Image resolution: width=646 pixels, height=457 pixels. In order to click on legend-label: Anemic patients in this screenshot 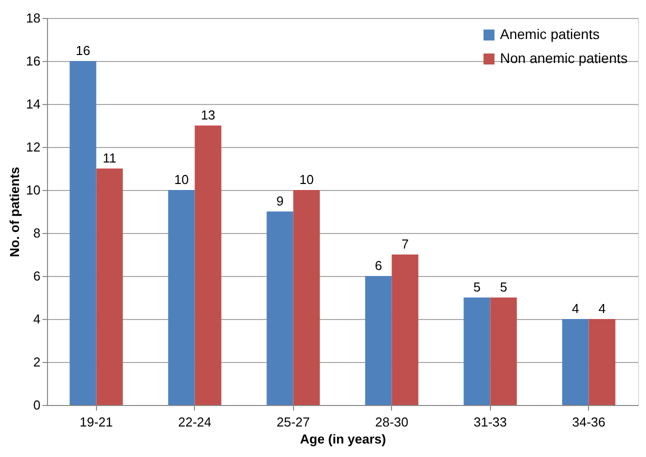, I will do `click(550, 34)`.